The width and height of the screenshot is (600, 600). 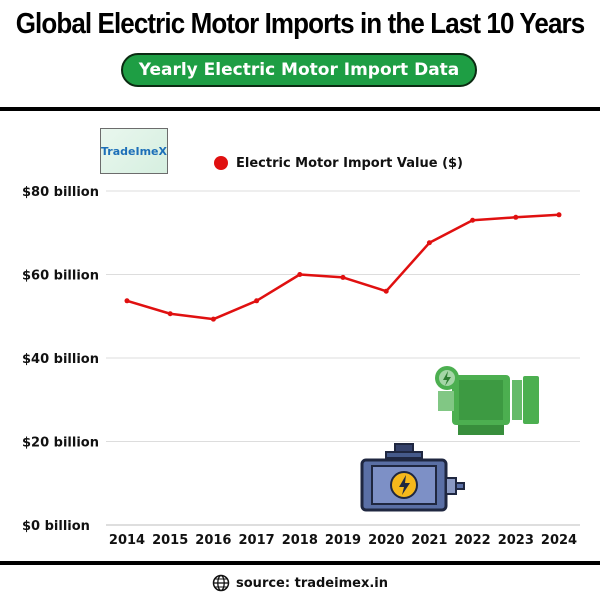 I want to click on y-tick-label: $60 billion, so click(x=60, y=276).